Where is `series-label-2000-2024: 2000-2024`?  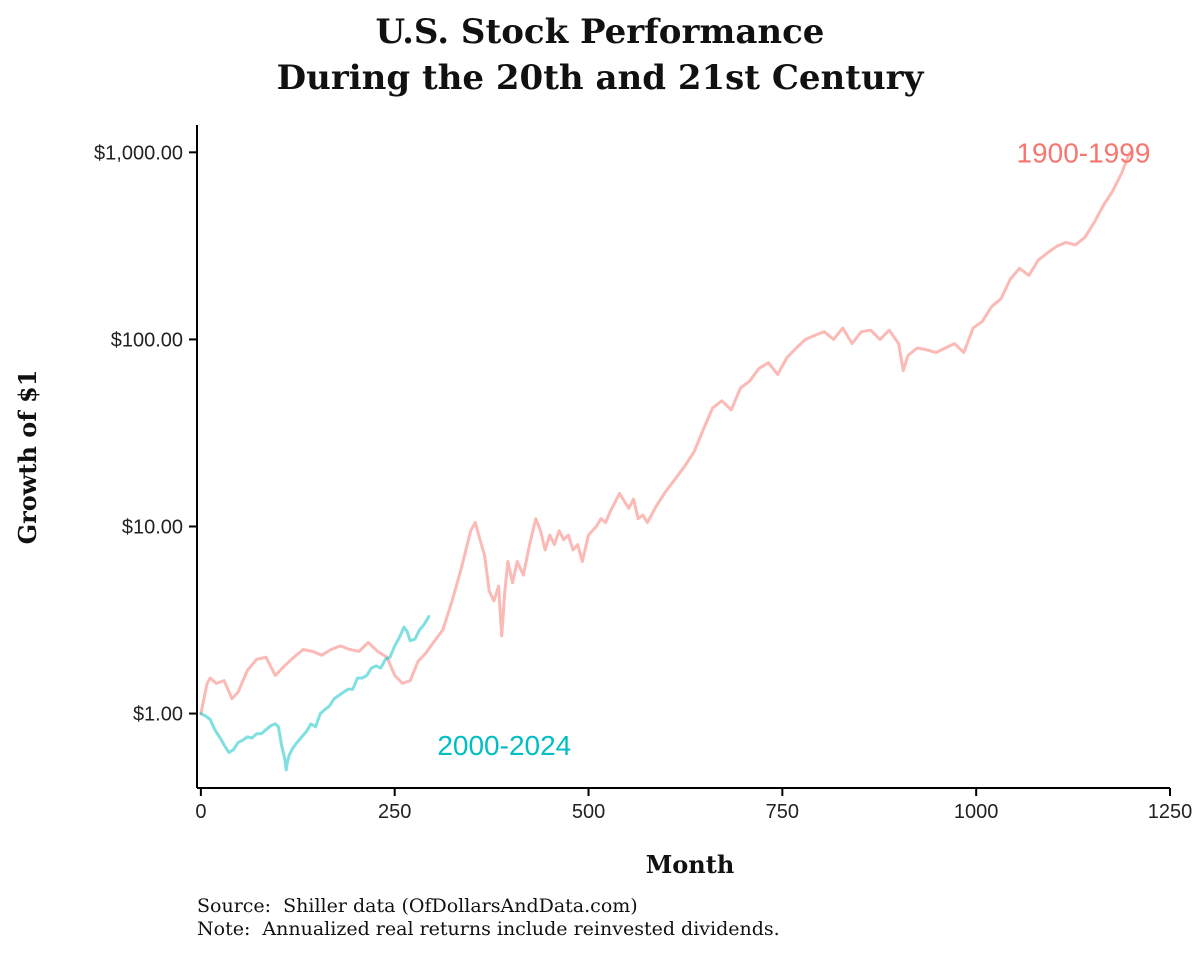
series-label-2000-2024: 2000-2024 is located at coordinates (504, 745).